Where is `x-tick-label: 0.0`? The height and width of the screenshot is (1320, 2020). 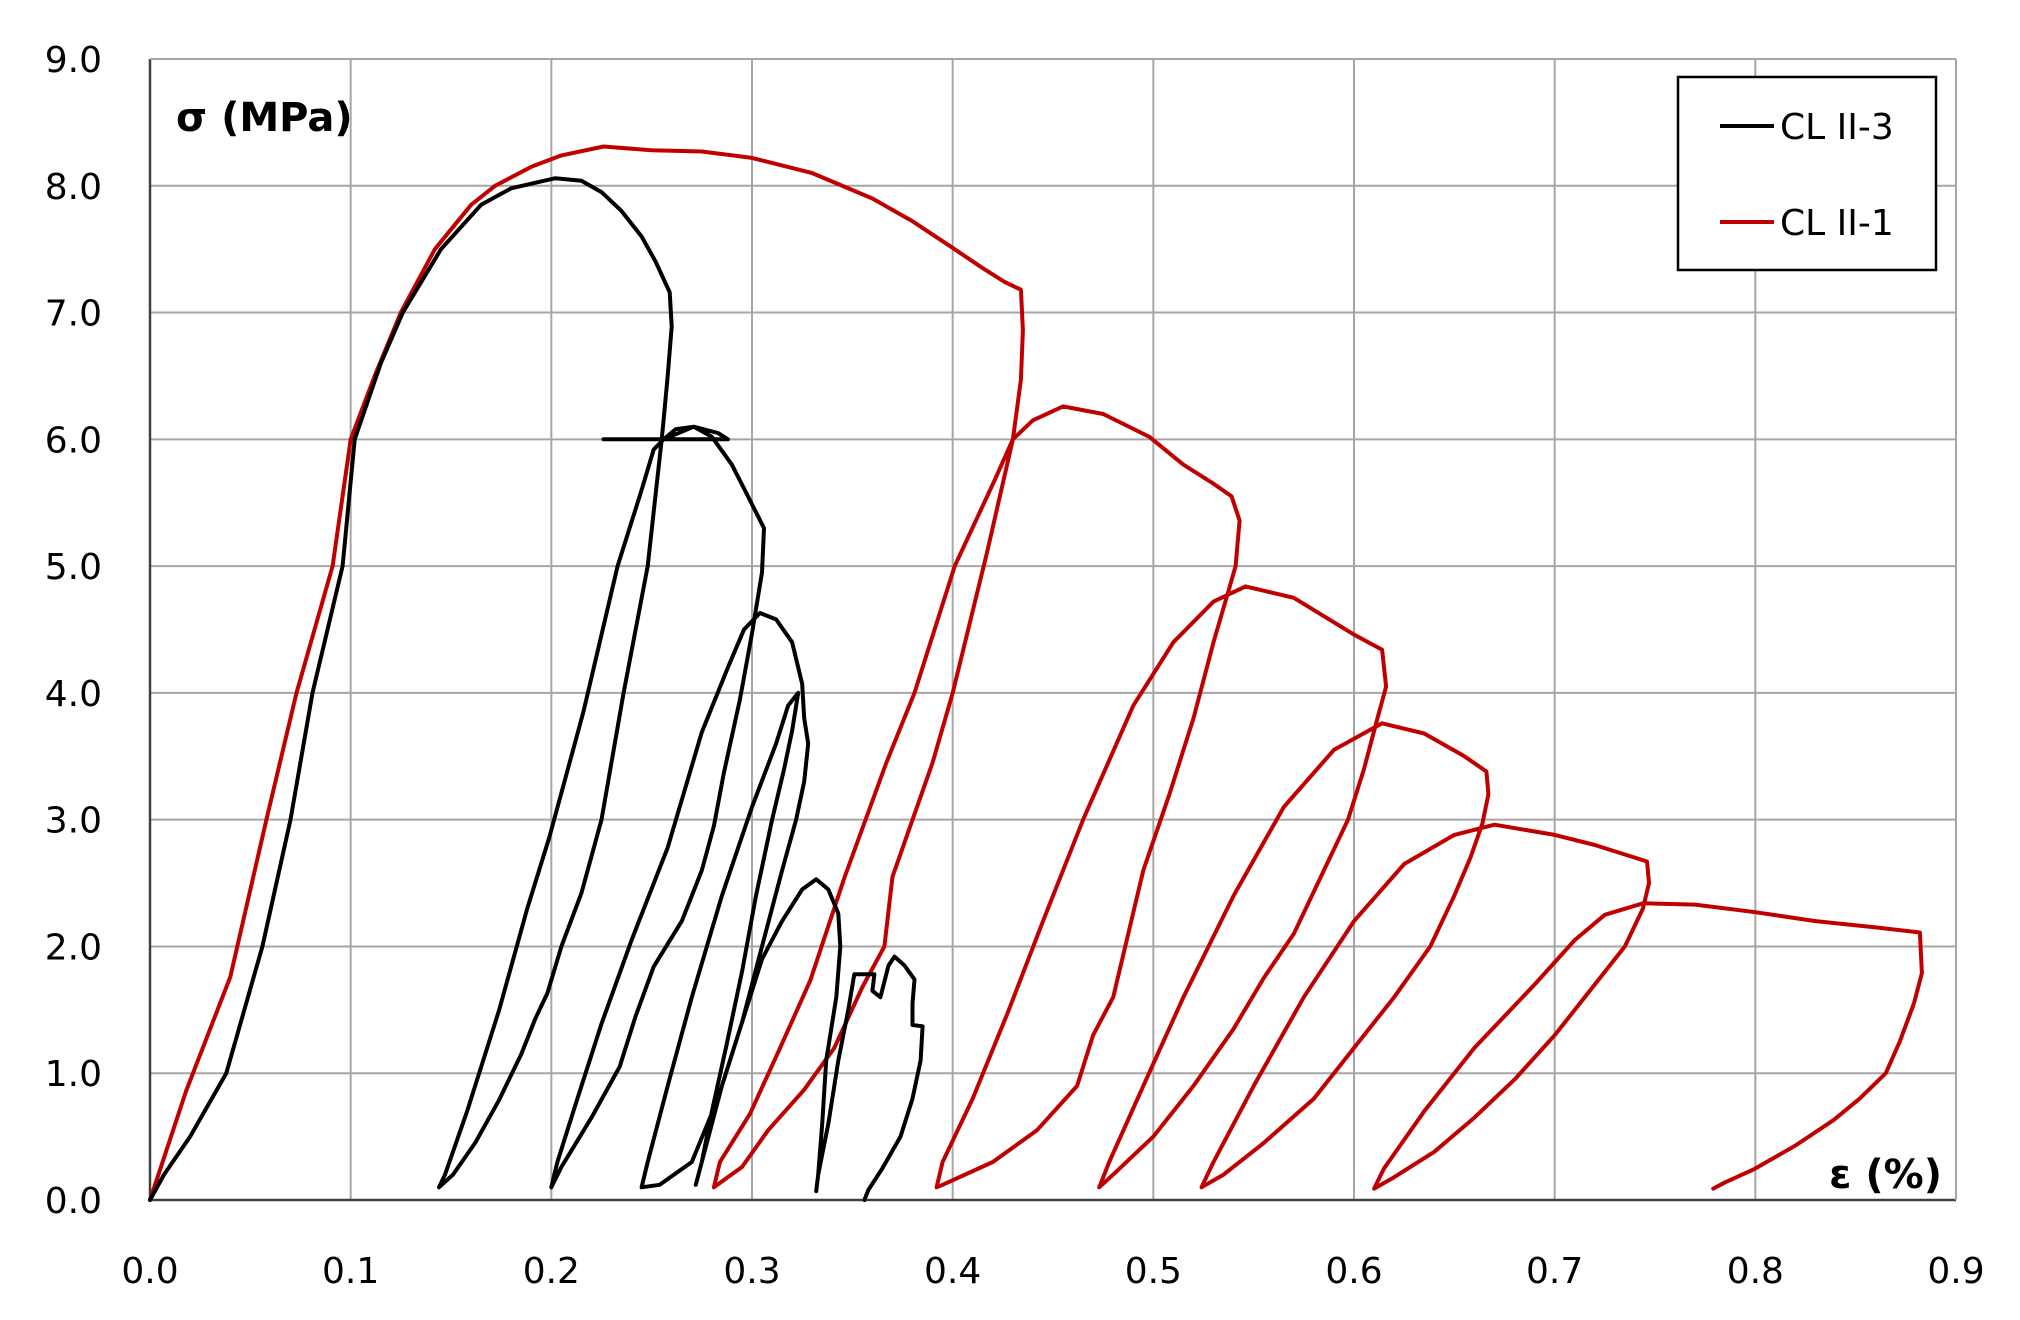
x-tick-label: 0.0 is located at coordinates (149, 1271).